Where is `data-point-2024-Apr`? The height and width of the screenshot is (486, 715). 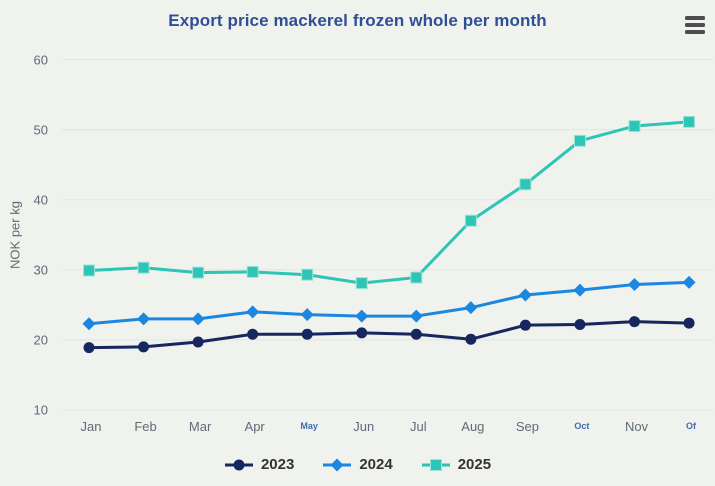 data-point-2024-Apr is located at coordinates (253, 312).